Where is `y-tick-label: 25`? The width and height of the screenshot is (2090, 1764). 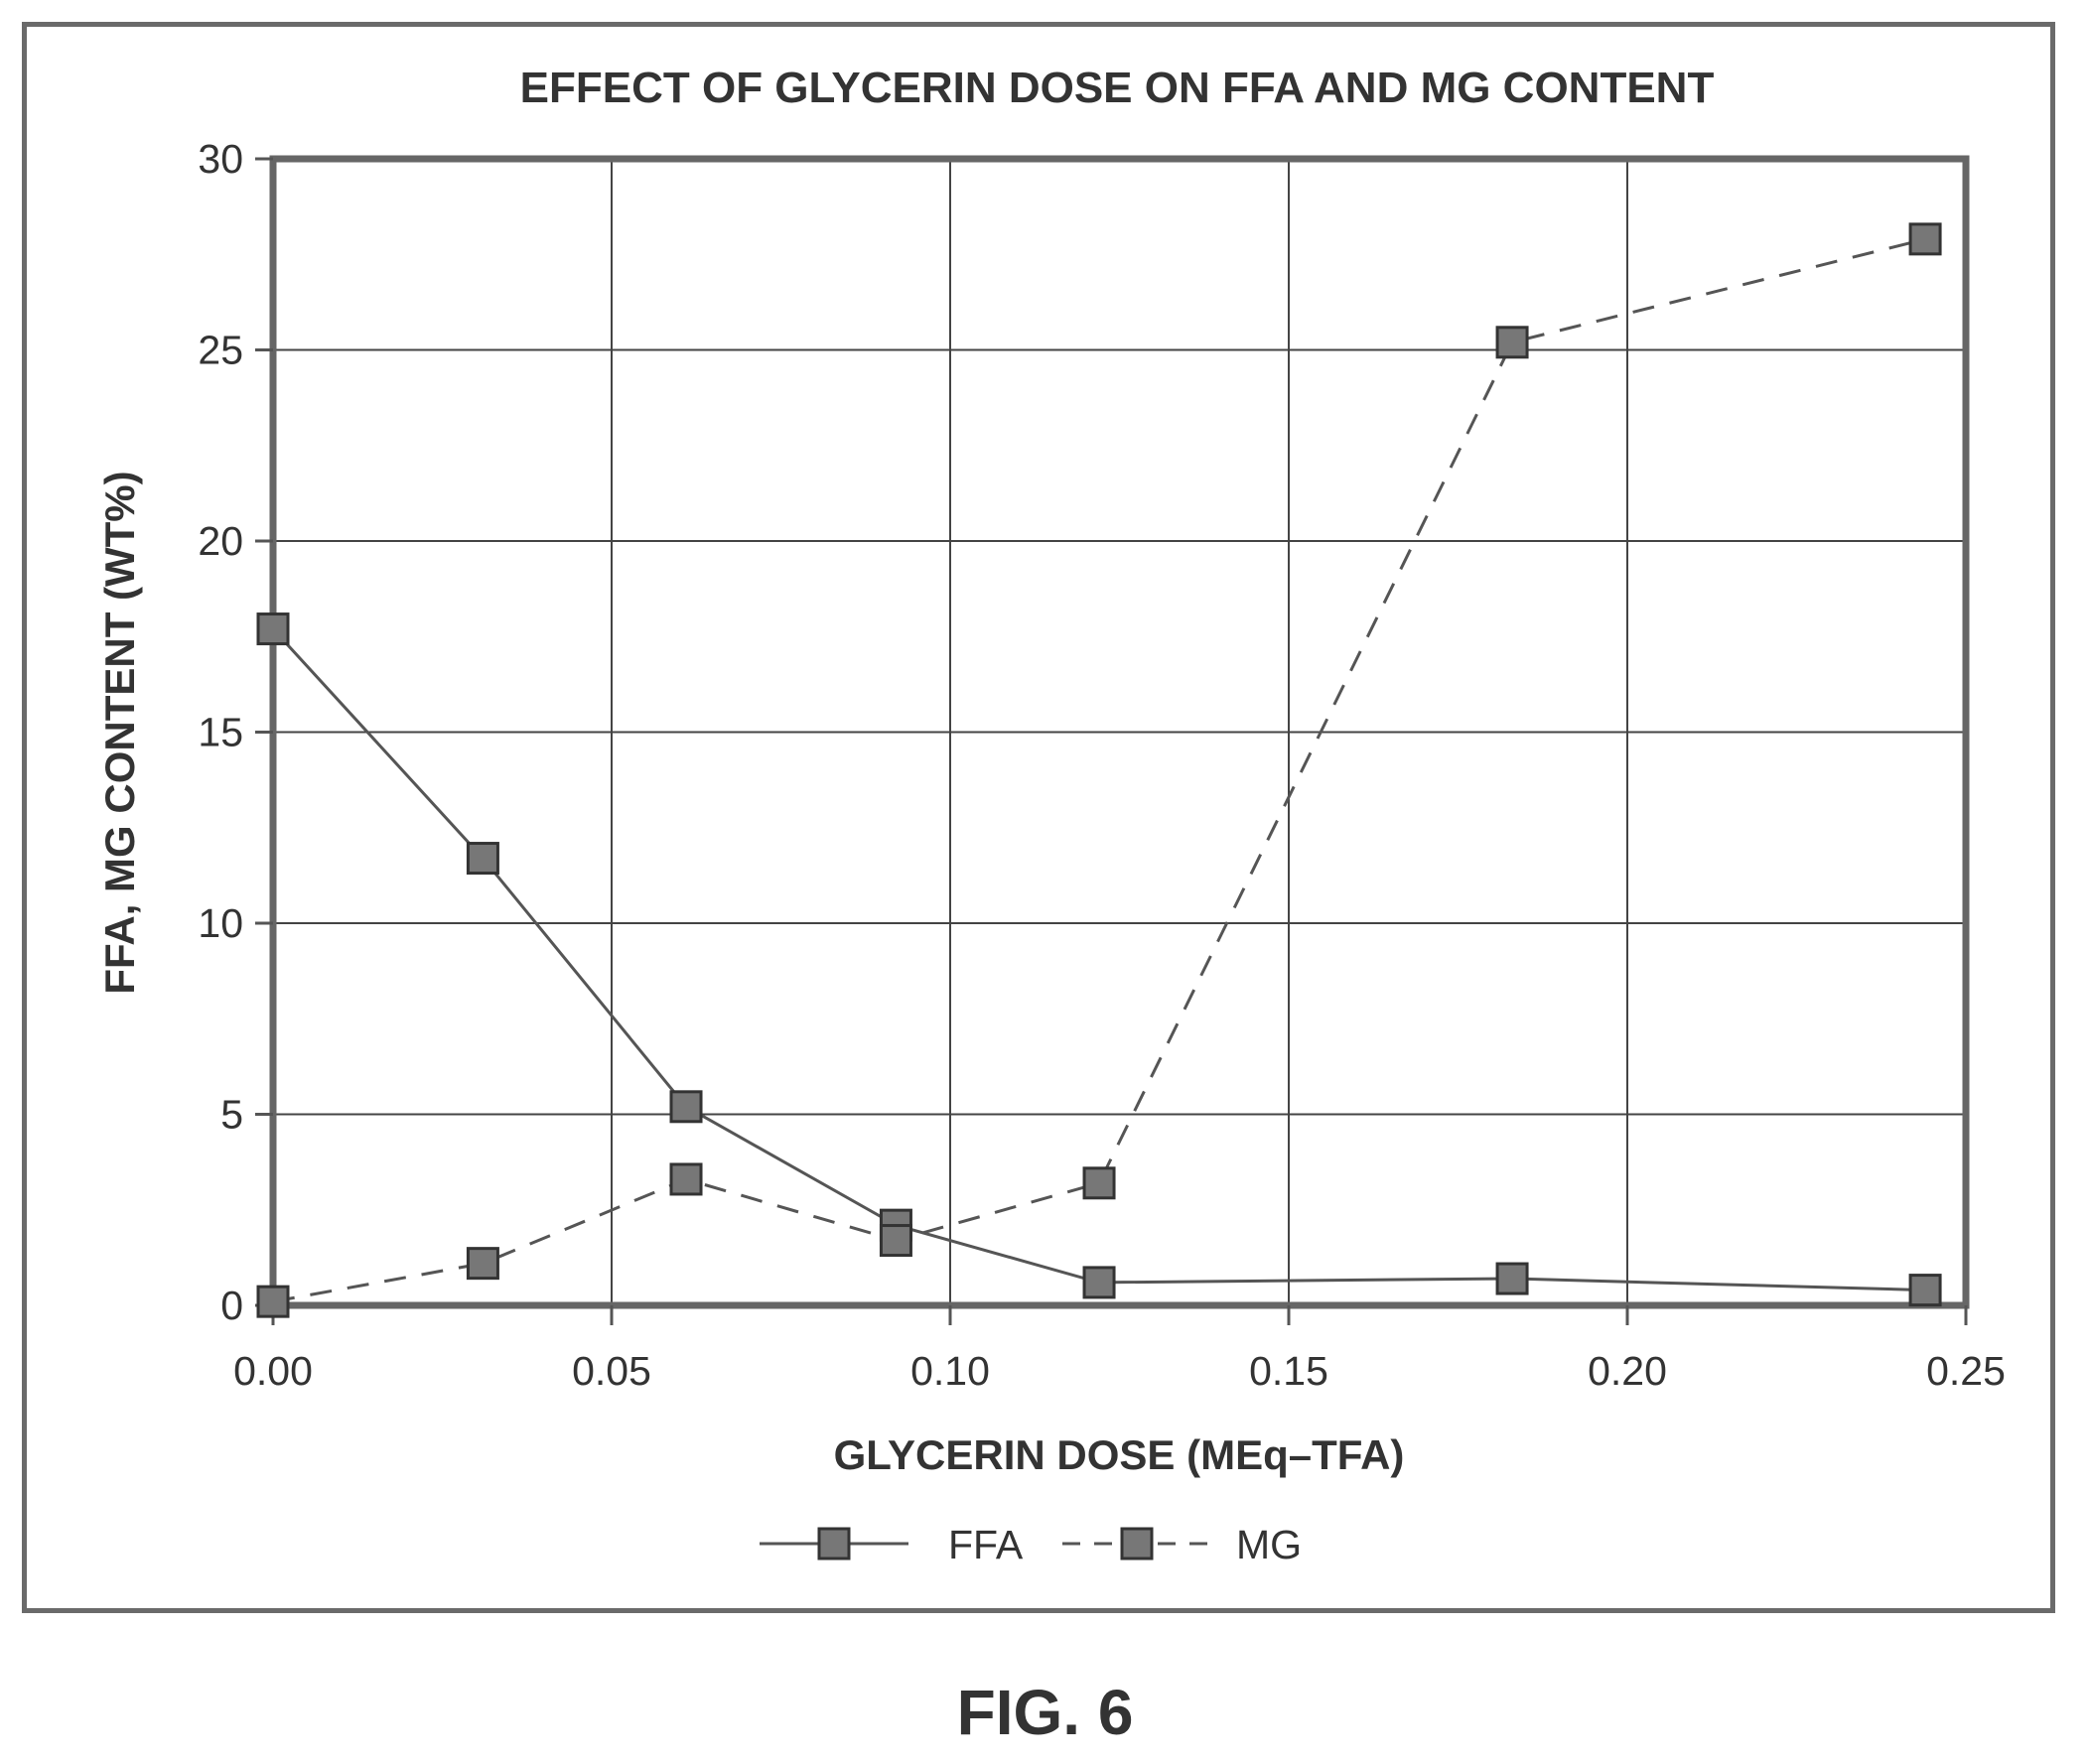
y-tick-label: 25 is located at coordinates (220, 350).